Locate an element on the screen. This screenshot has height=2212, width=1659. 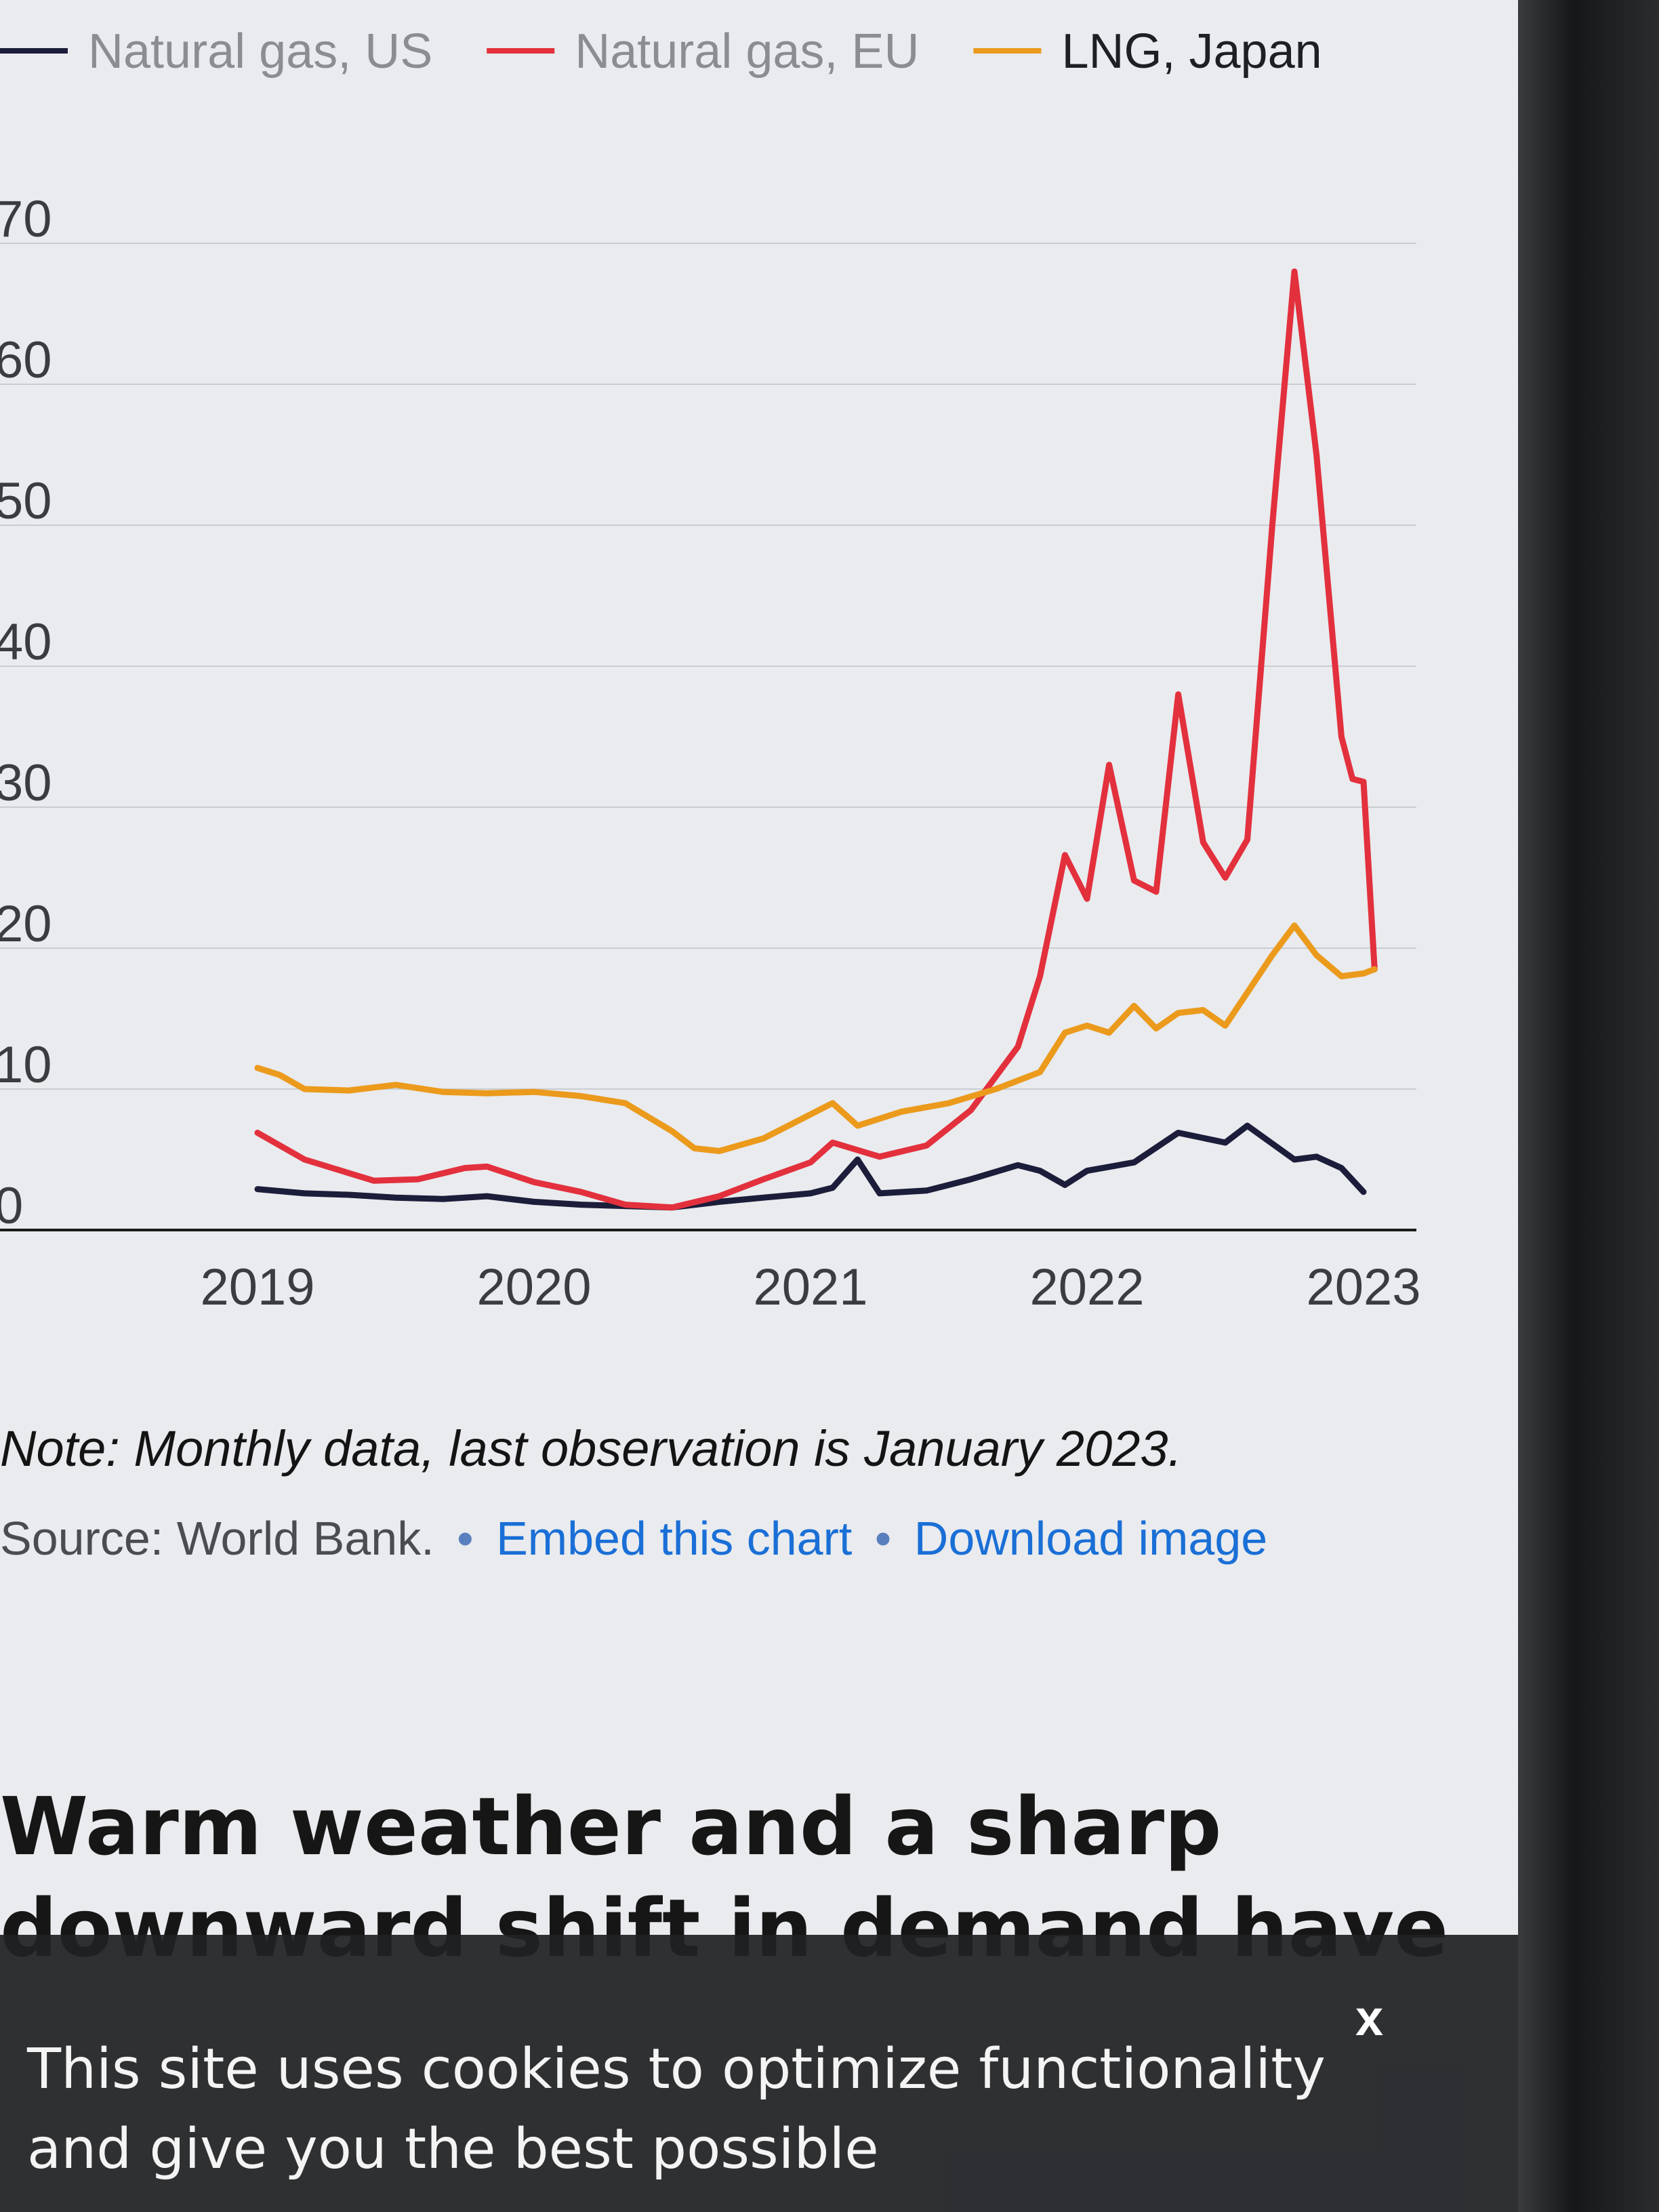
y-tick-label: 30 is located at coordinates (26, 783).